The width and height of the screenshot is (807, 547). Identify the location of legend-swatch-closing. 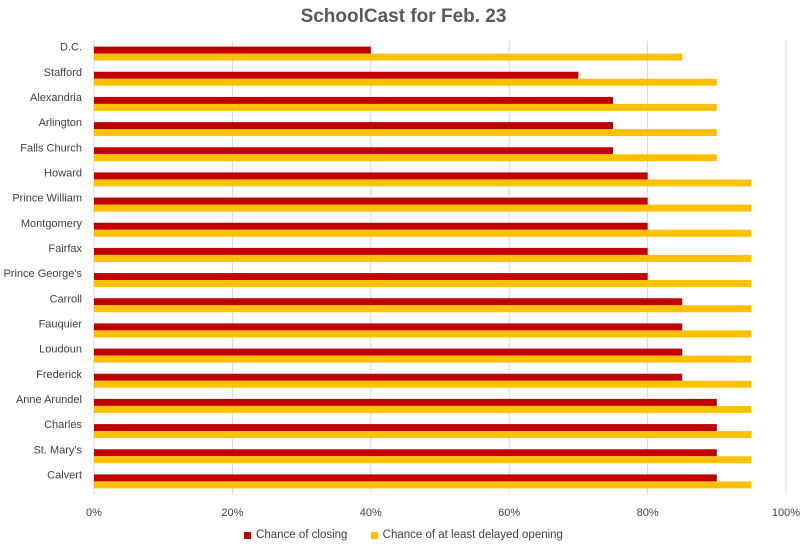
(248, 535).